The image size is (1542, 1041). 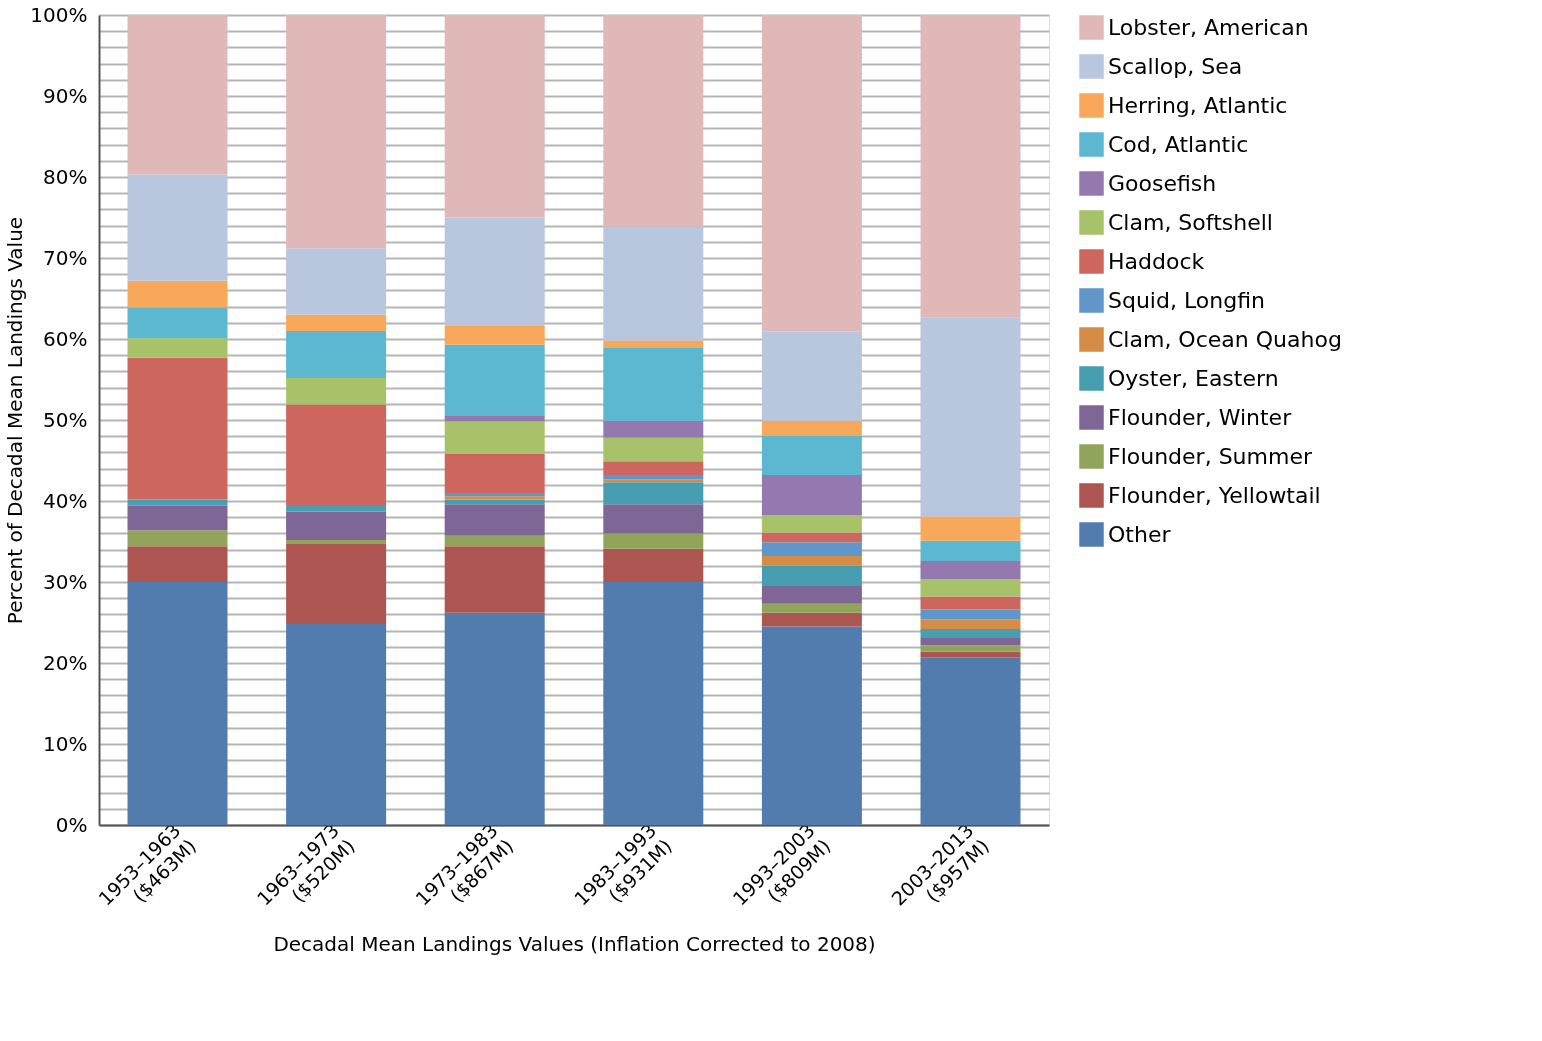 What do you see at coordinates (1178, 144) in the screenshot?
I see `legend-label: Cod, Atlantic` at bounding box center [1178, 144].